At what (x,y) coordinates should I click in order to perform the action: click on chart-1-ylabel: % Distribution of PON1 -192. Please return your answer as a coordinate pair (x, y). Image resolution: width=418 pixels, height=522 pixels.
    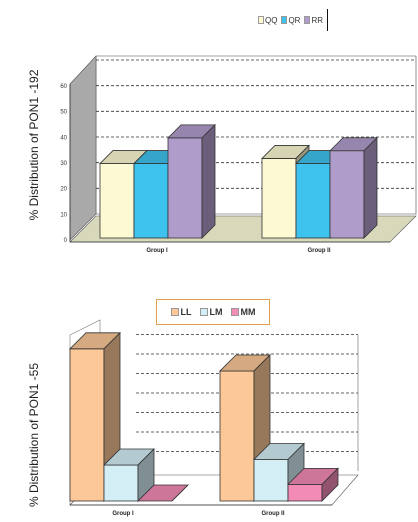
    Looking at the image, I should click on (34, 144).